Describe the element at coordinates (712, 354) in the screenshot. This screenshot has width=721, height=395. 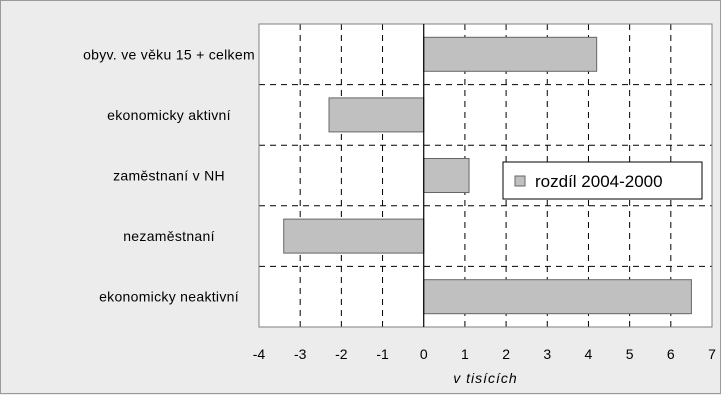
I see `x-tick-label: 7` at that location.